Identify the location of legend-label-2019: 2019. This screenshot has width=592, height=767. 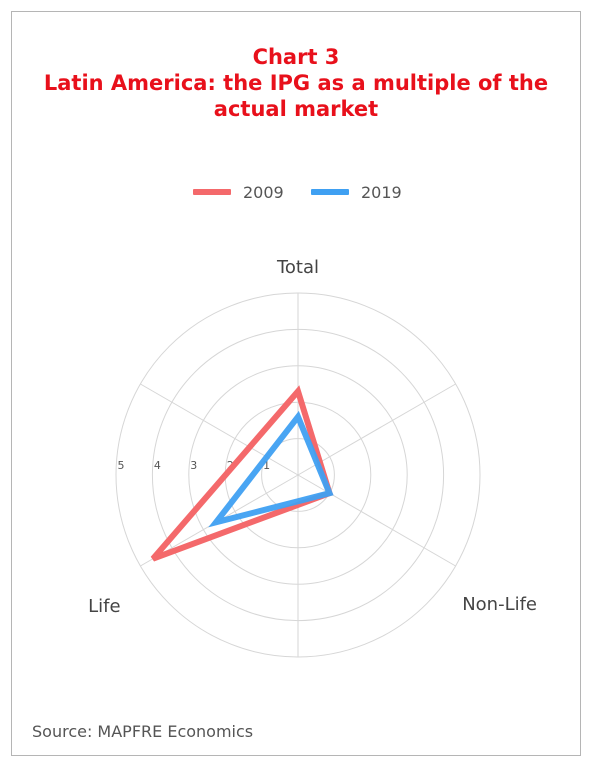
(381, 192).